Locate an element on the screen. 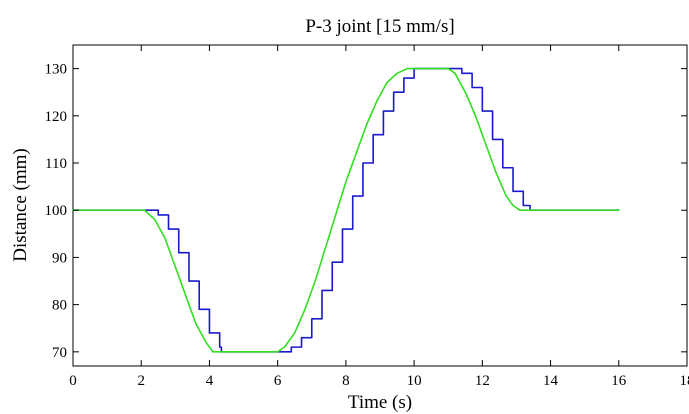 This screenshot has width=689, height=414. y-tick-label: 130 is located at coordinates (56, 70).